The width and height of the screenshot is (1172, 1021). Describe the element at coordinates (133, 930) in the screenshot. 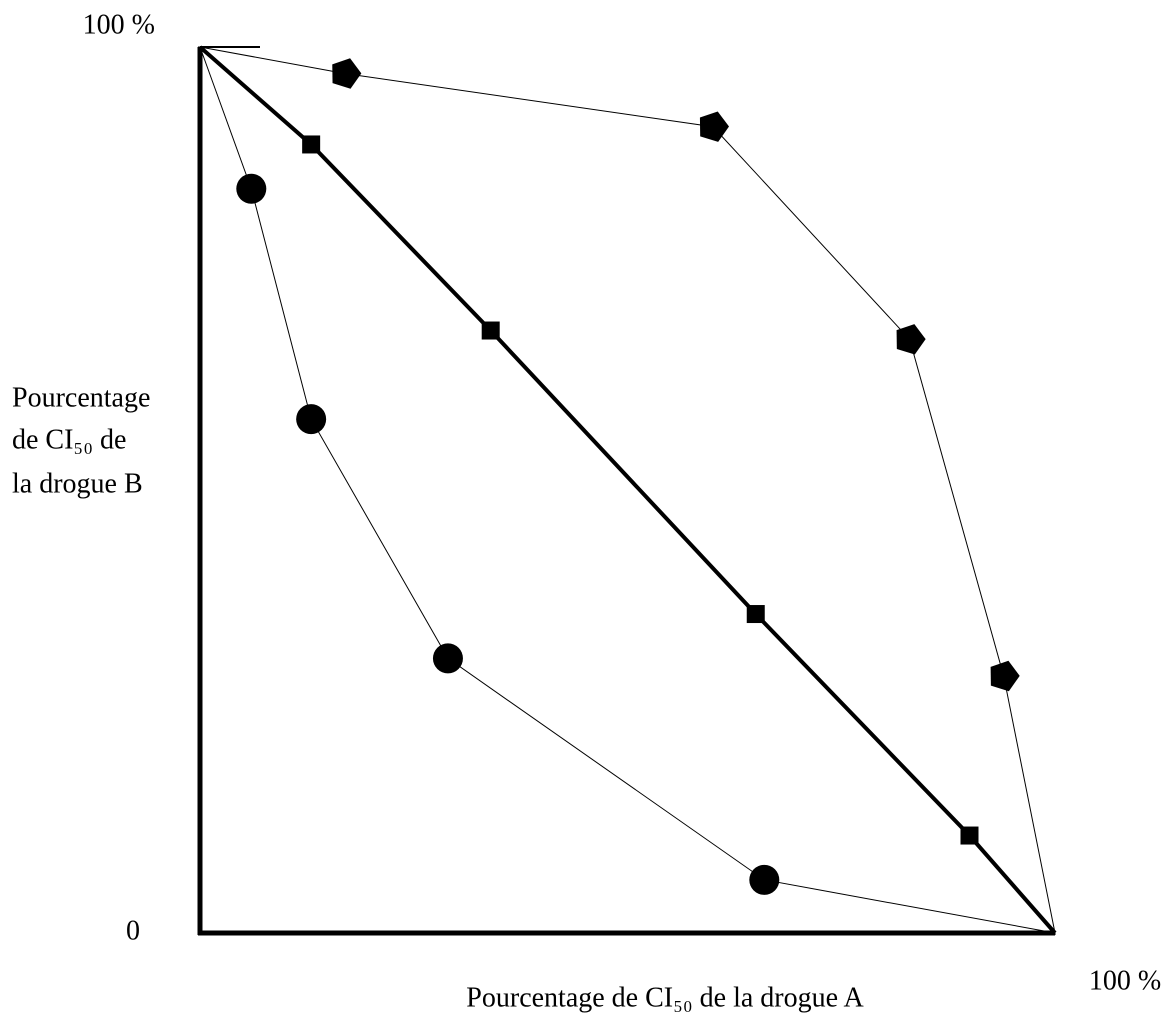

I see `y-tick-label: 0` at that location.